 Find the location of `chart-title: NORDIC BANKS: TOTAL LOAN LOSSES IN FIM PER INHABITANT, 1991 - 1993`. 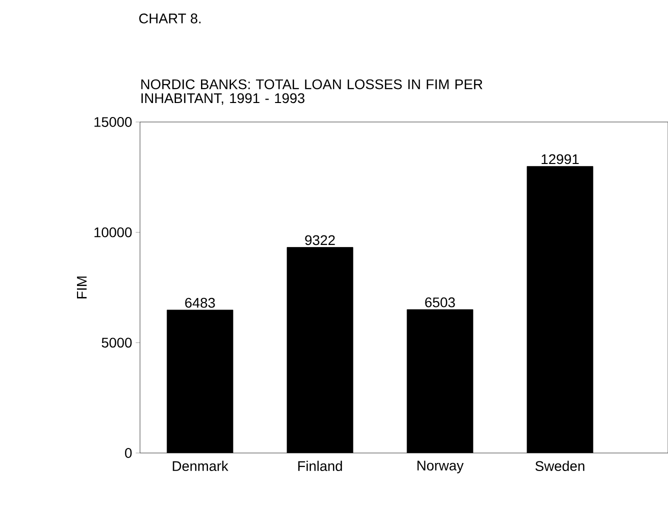

chart-title: NORDIC BANKS: TOTAL LOAN LOSSES IN FIM PER INHABITANT, 1991 - 1993 is located at coordinates (311, 92).